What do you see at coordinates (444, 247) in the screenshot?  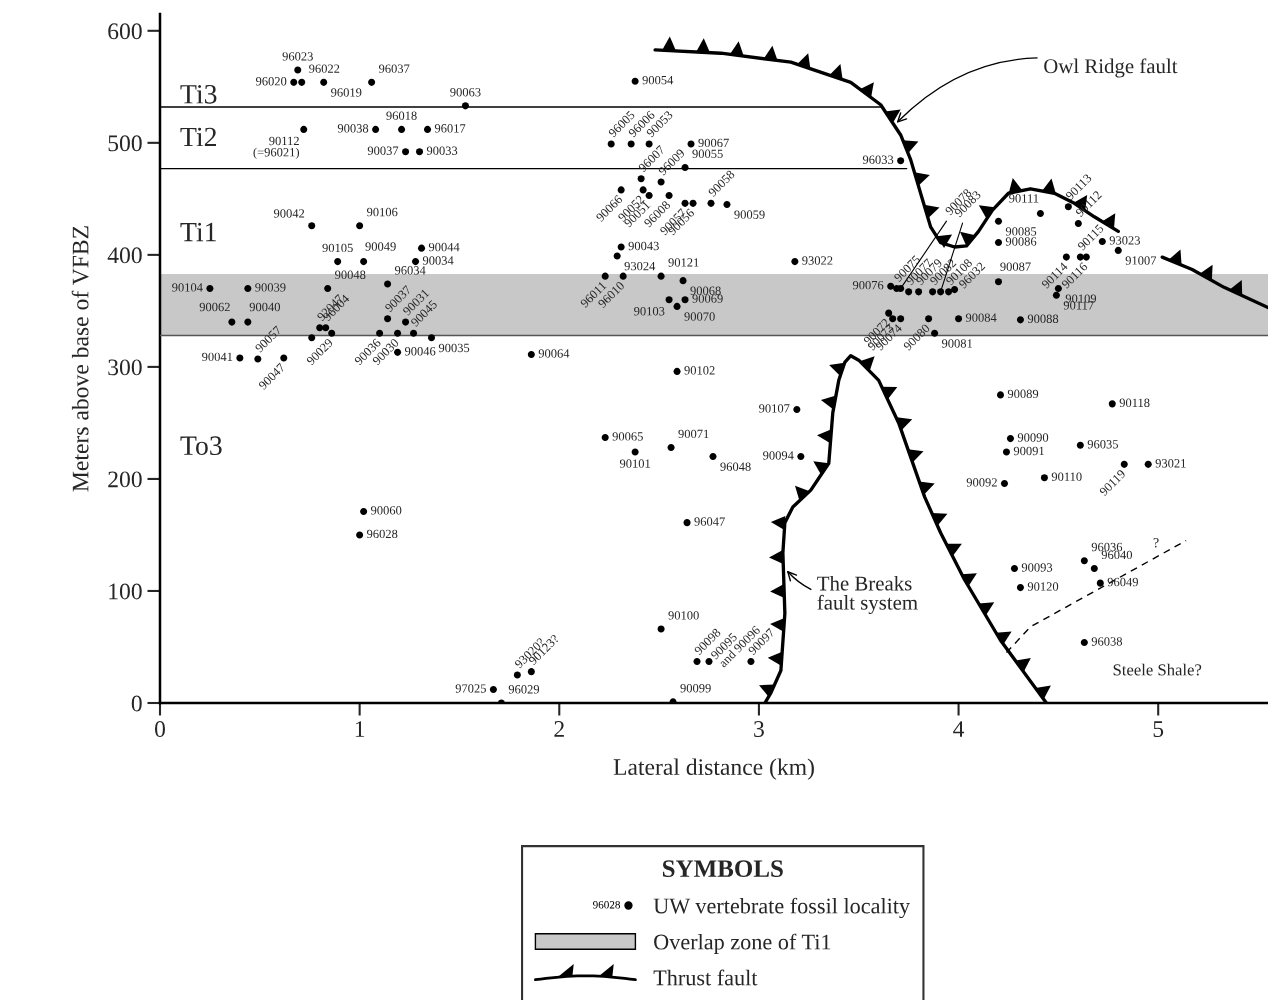 I see `annotation: 90044` at bounding box center [444, 247].